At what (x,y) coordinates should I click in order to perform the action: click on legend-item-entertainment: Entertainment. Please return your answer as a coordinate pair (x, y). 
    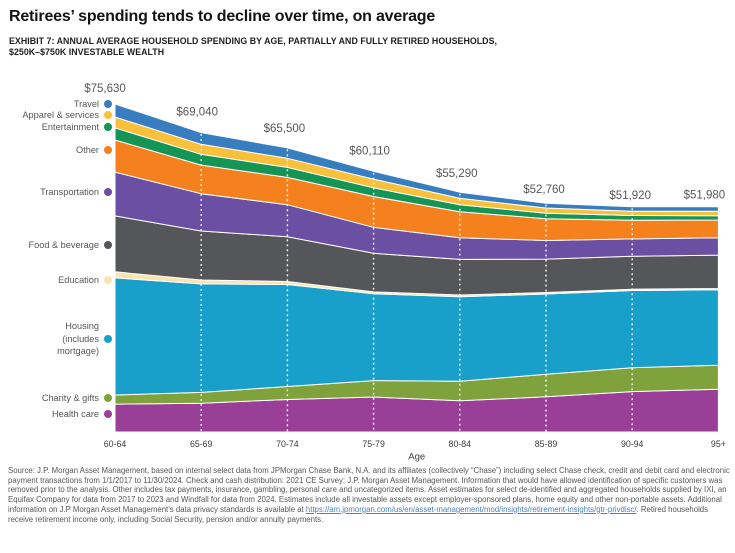
    Looking at the image, I should click on (77, 127).